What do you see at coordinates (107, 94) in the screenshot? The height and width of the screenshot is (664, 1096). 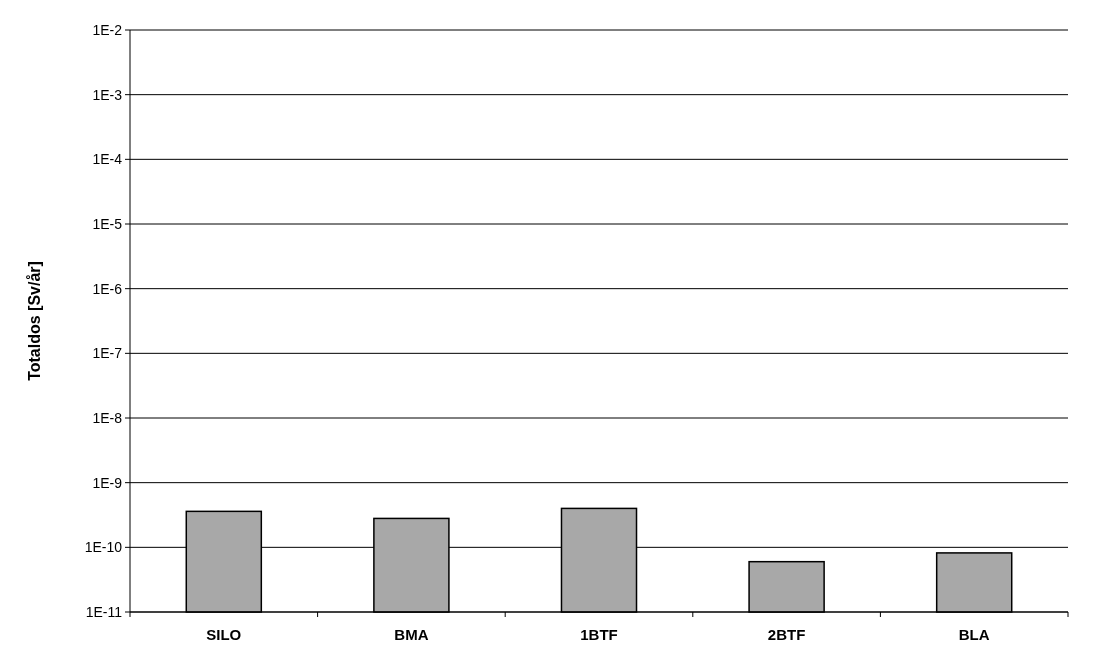 I see `y-tick-label: 1E-3` at bounding box center [107, 94].